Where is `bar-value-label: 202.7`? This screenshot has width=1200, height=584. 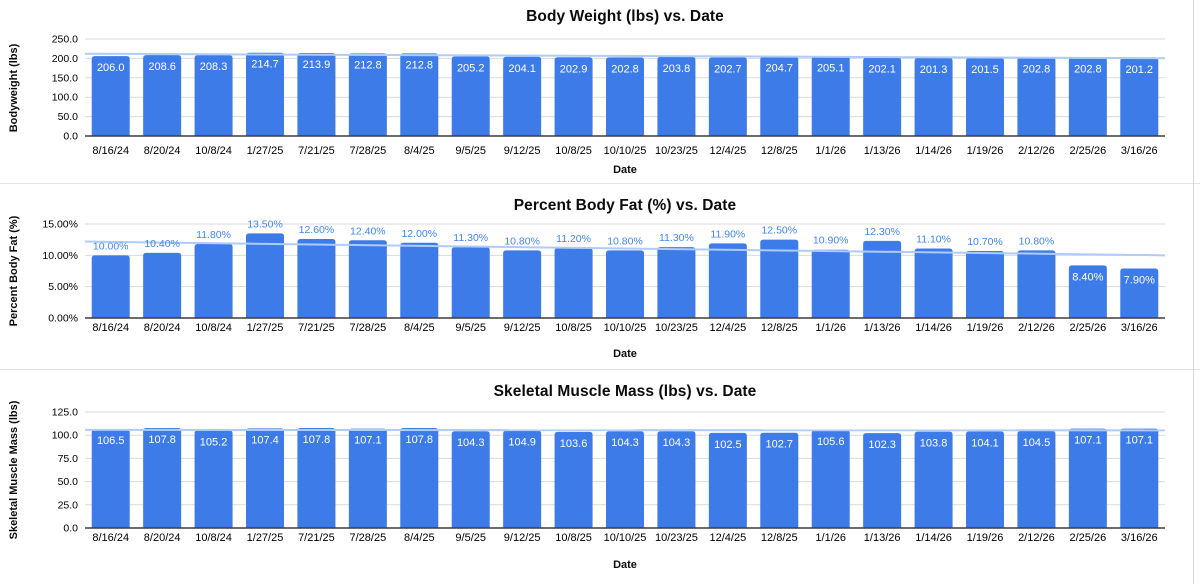
bar-value-label: 202.7 is located at coordinates (728, 69).